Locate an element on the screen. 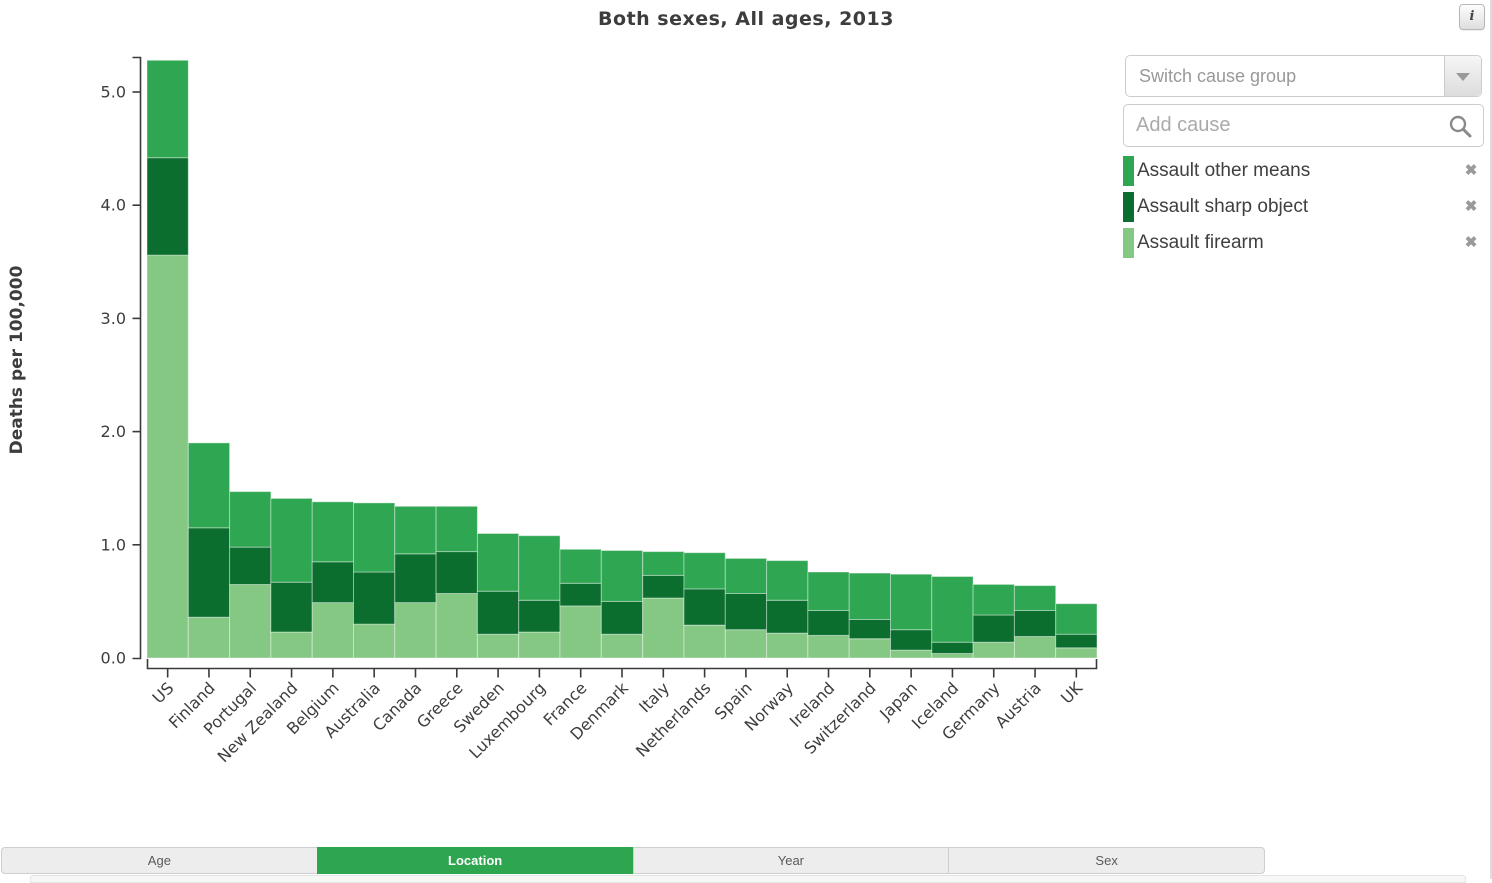 This screenshot has height=883, width=1492. legend-item-assault-firearm: Assault firearm ✖ is located at coordinates (1303, 243).